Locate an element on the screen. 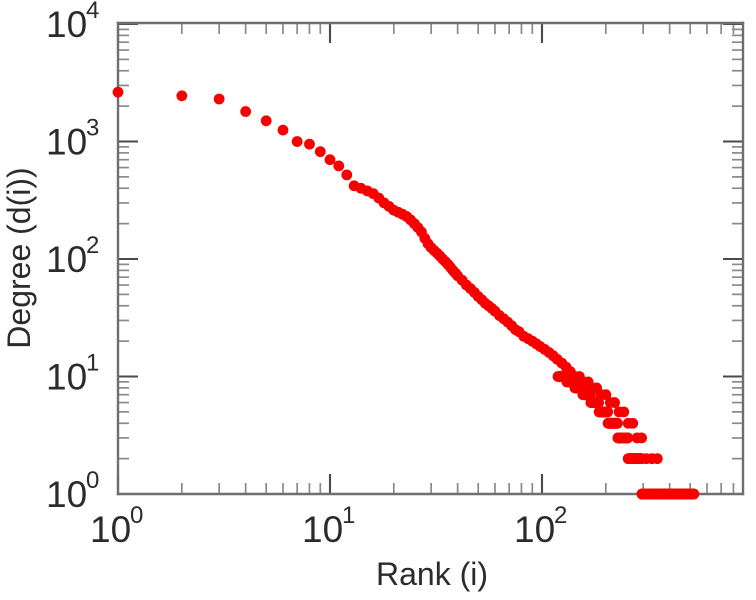 Image resolution: width=756 pixels, height=600 pixels. x-tick-label-1: 10⁰ is located at coordinates (116, 526).